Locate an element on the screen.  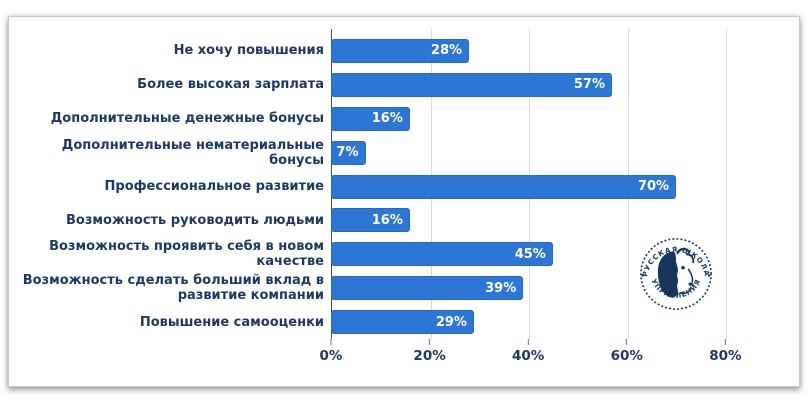
bar-row: Не хочу повышения 28% is located at coordinates (400, 51).